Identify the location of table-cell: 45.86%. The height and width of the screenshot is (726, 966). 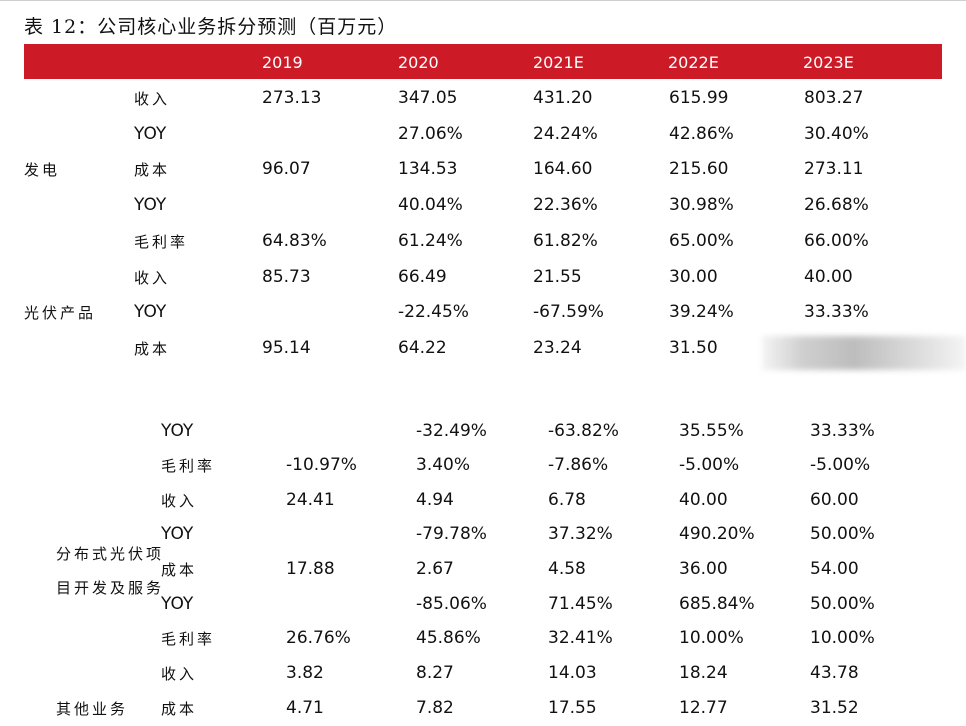
(448, 638).